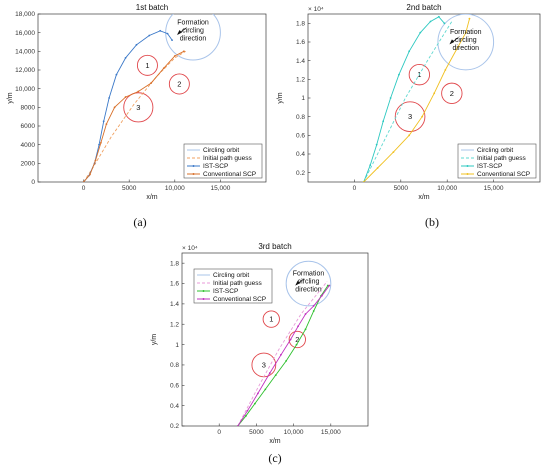 The height and width of the screenshot is (472, 550). What do you see at coordinates (174, 365) in the screenshot?
I see `y-tick-label: 0.8` at bounding box center [174, 365].